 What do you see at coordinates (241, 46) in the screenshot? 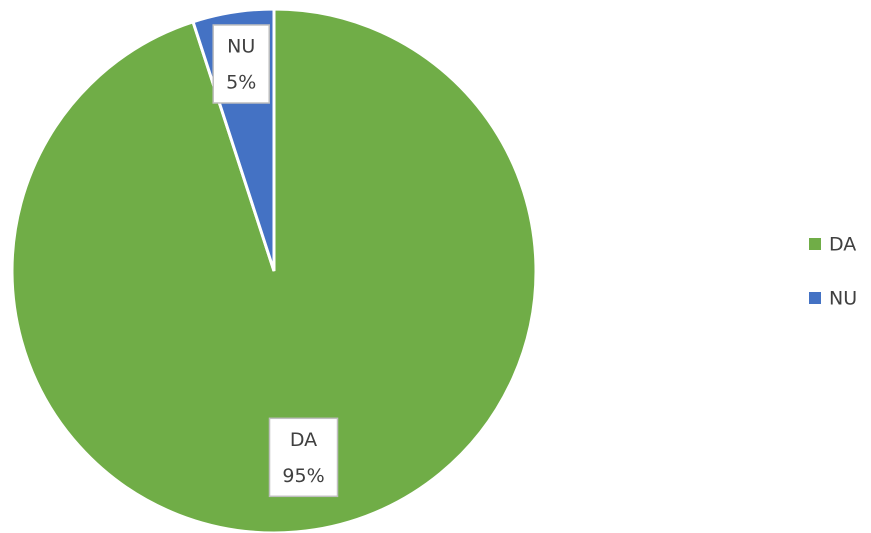
I see `data-label-category: NU` at bounding box center [241, 46].